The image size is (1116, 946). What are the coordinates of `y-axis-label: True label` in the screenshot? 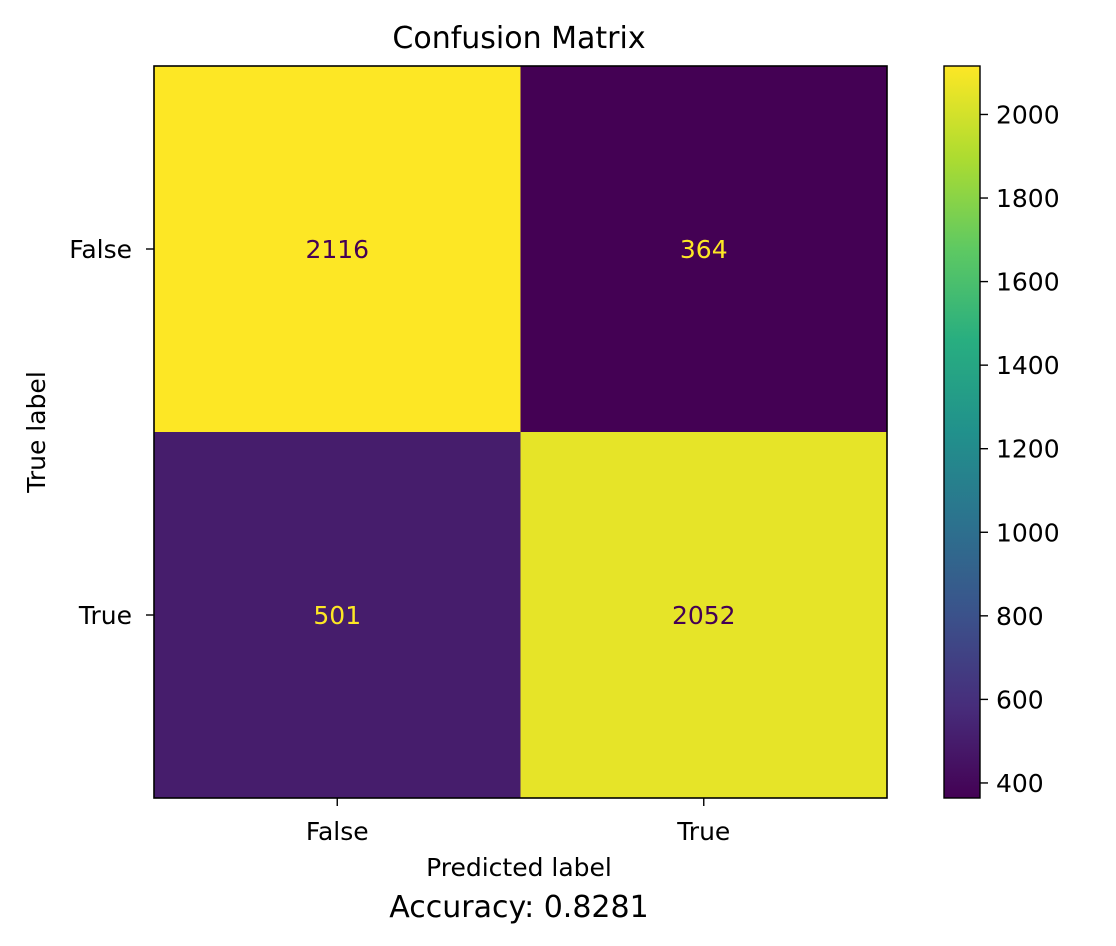 It's located at (36, 432).